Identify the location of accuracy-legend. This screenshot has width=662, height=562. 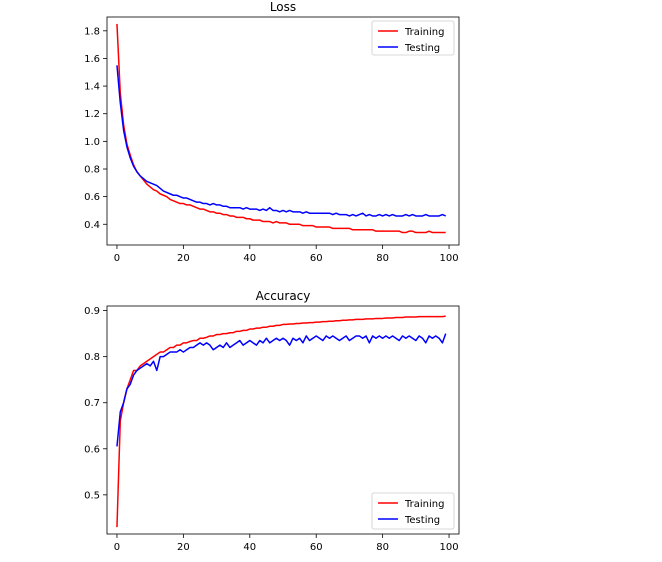
(413, 511).